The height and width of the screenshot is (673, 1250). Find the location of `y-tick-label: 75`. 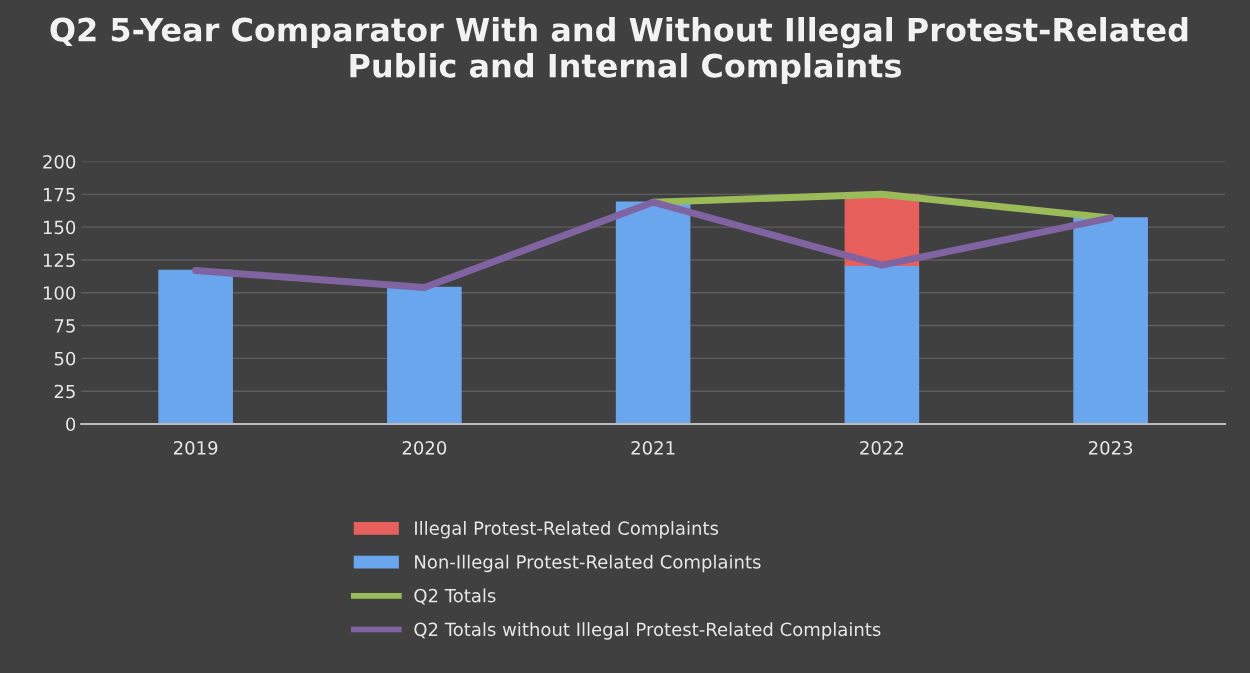

y-tick-label: 75 is located at coordinates (64, 326).